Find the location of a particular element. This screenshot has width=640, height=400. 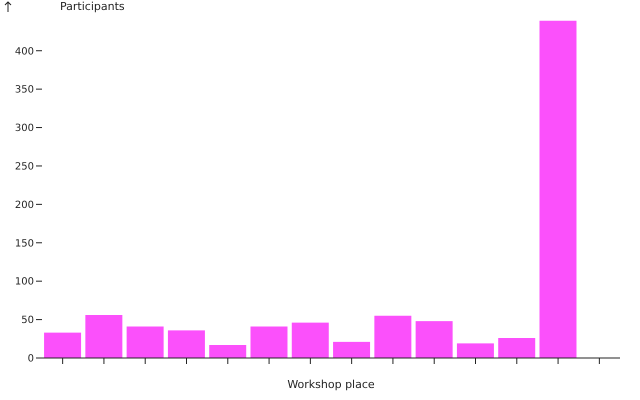

y-tick-label: 100 is located at coordinates (24, 282).